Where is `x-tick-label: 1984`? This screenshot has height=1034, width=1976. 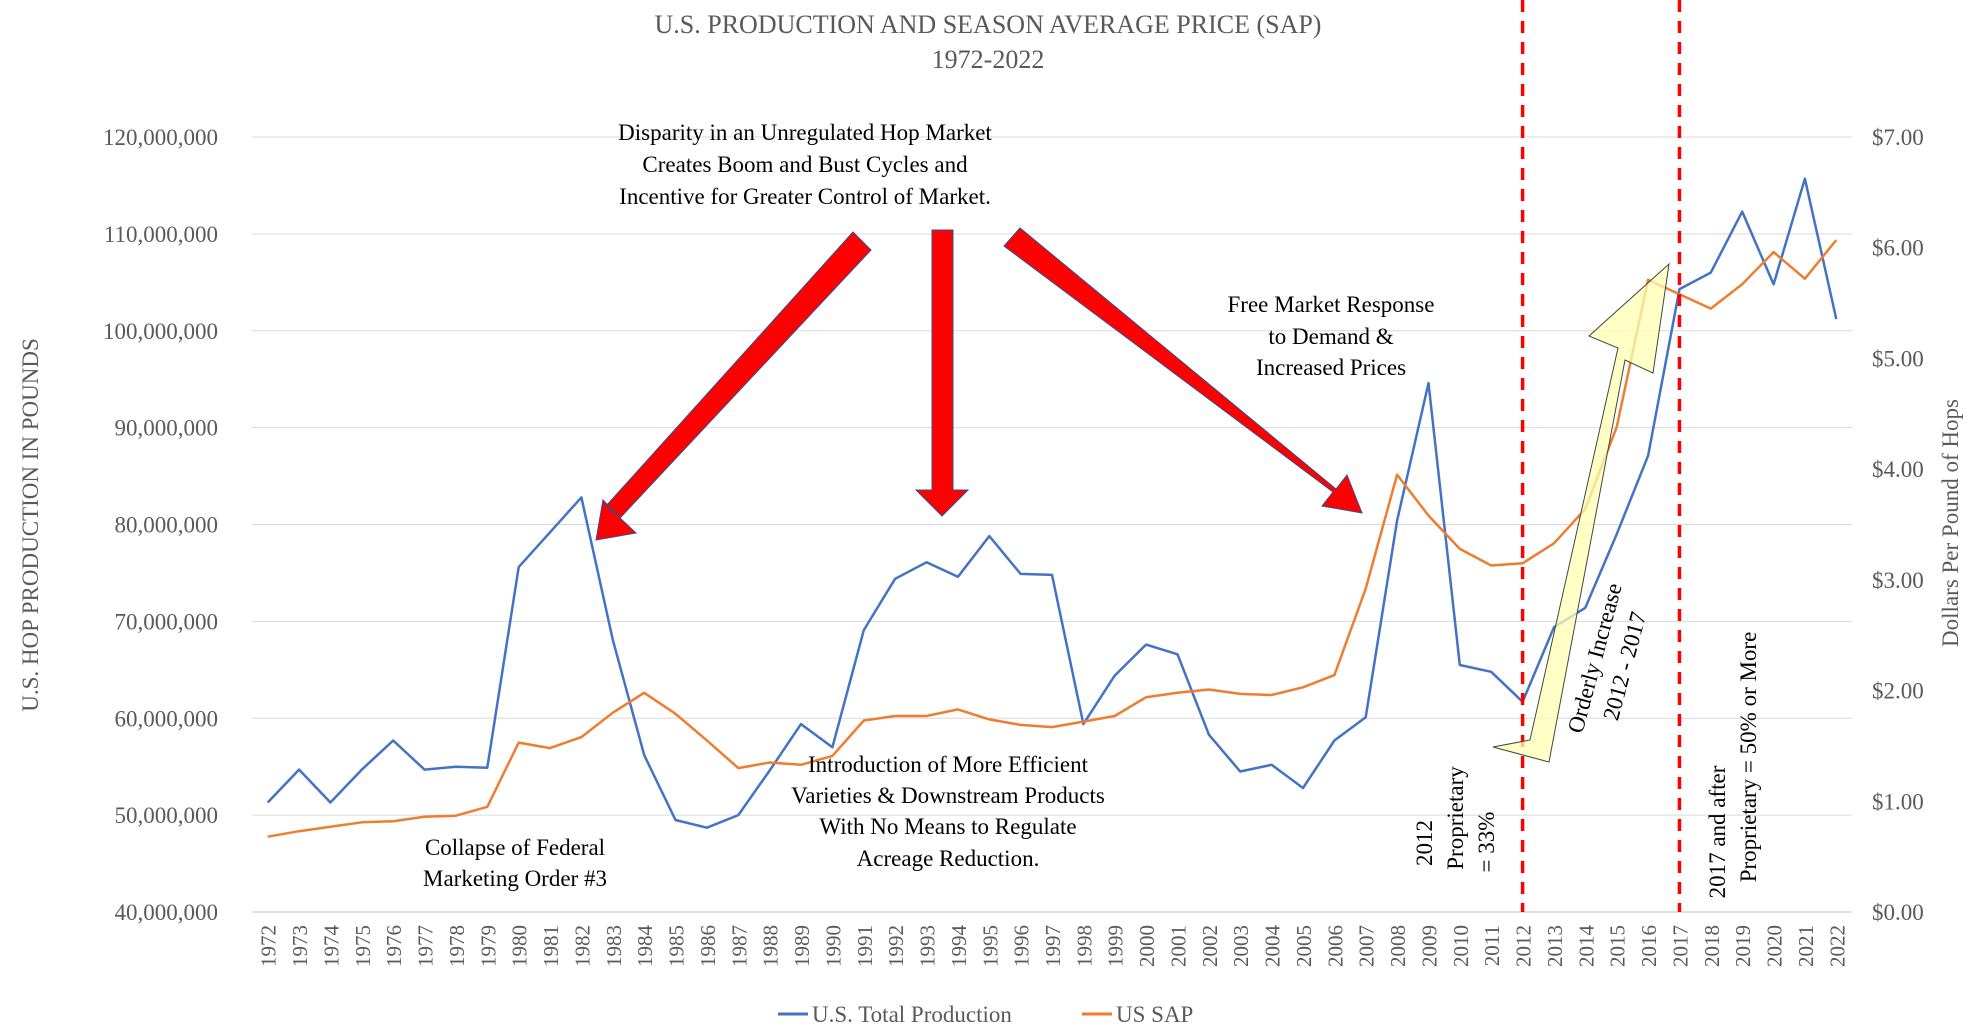
x-tick-label: 1984 is located at coordinates (645, 946).